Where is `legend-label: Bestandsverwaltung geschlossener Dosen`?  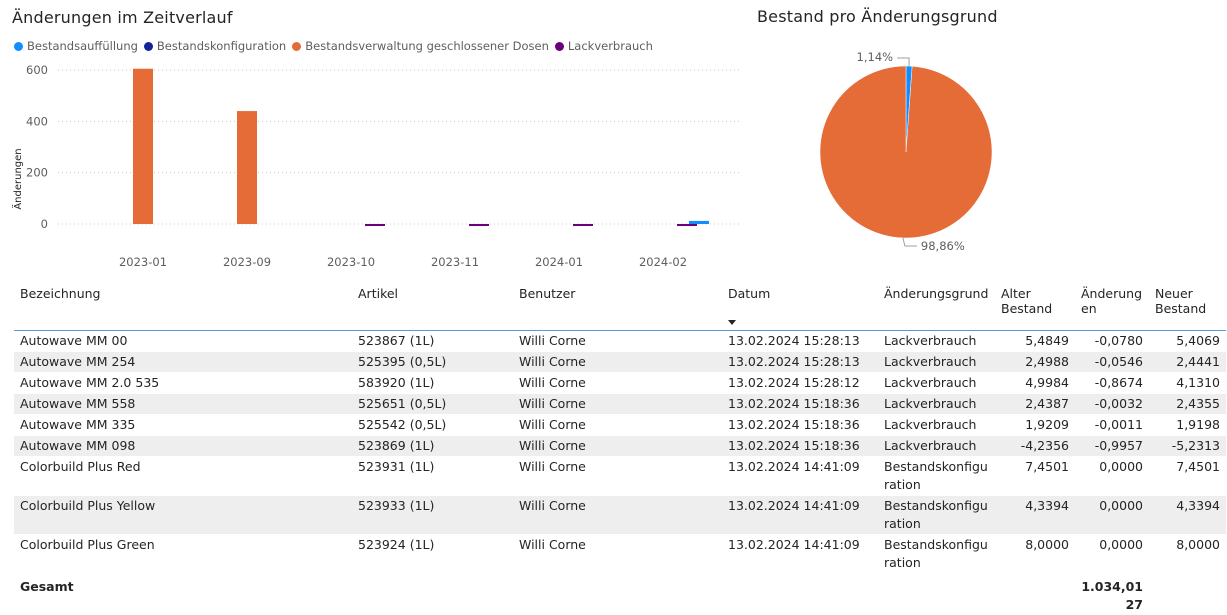
legend-label: Bestandsverwaltung geschlossener Dosen is located at coordinates (427, 46).